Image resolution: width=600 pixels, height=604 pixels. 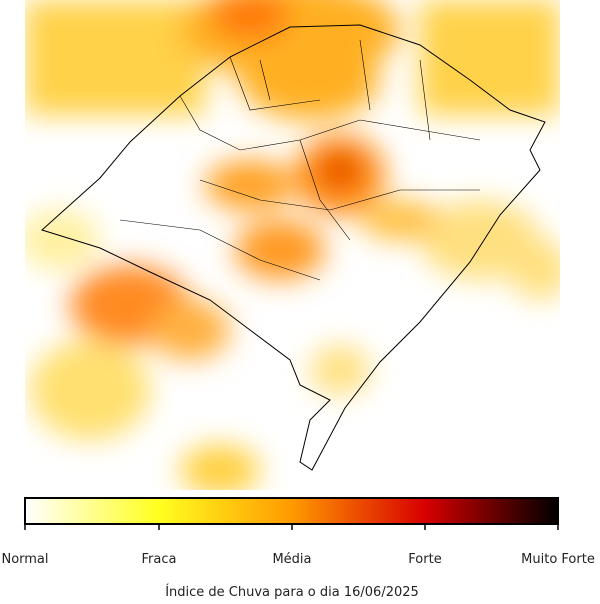 I want to click on legend-label: Fraca, so click(x=159, y=559).